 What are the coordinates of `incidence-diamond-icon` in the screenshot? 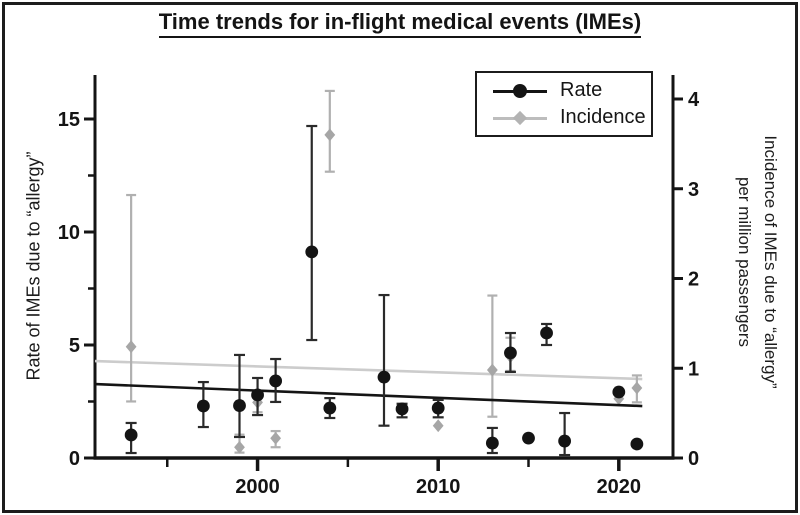 It's located at (520, 117).